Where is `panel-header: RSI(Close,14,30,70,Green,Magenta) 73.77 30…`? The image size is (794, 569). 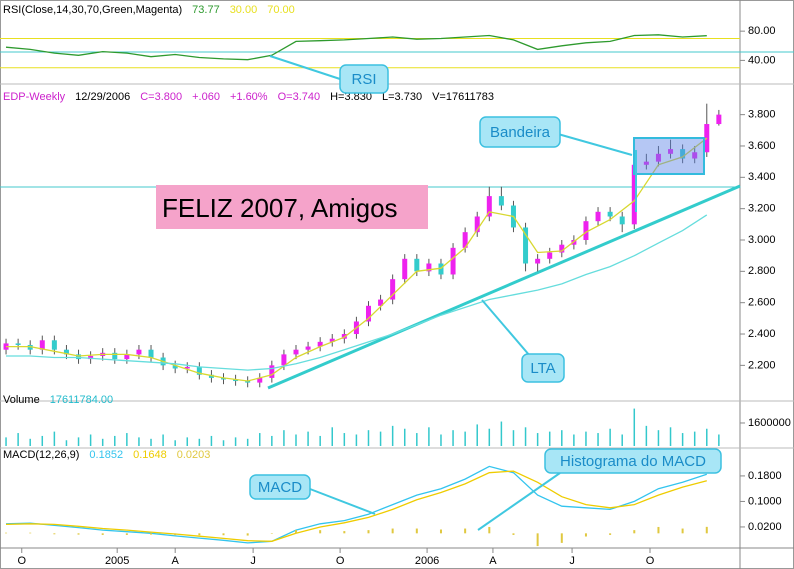
panel-header: RSI(Close,14,30,70,Green,Magenta) 73.77 30… is located at coordinates (149, 10).